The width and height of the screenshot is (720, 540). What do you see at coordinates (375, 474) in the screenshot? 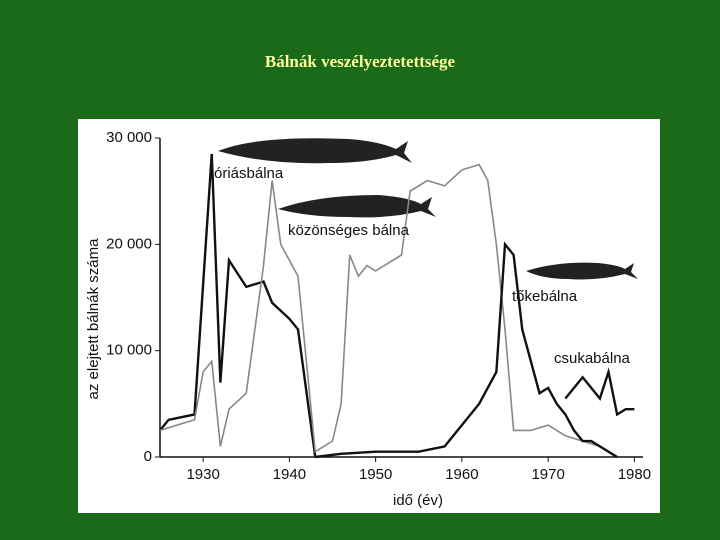
I see `x-tick-label: 1950` at bounding box center [375, 474].